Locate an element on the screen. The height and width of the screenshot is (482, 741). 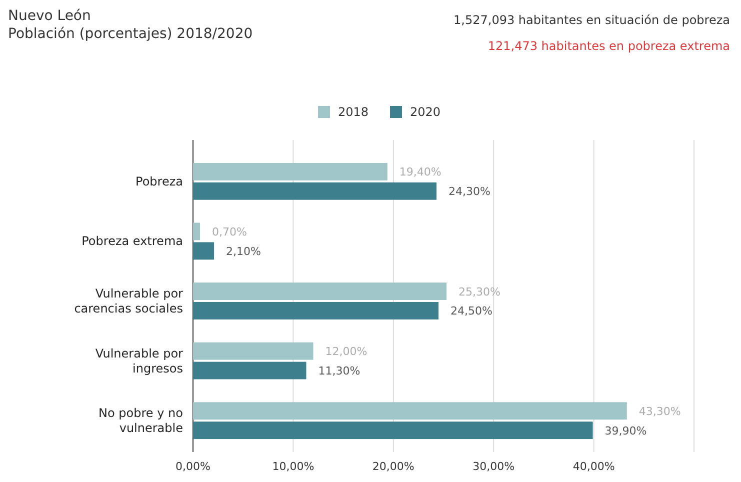
data-label: 12,00% is located at coordinates (346, 351).